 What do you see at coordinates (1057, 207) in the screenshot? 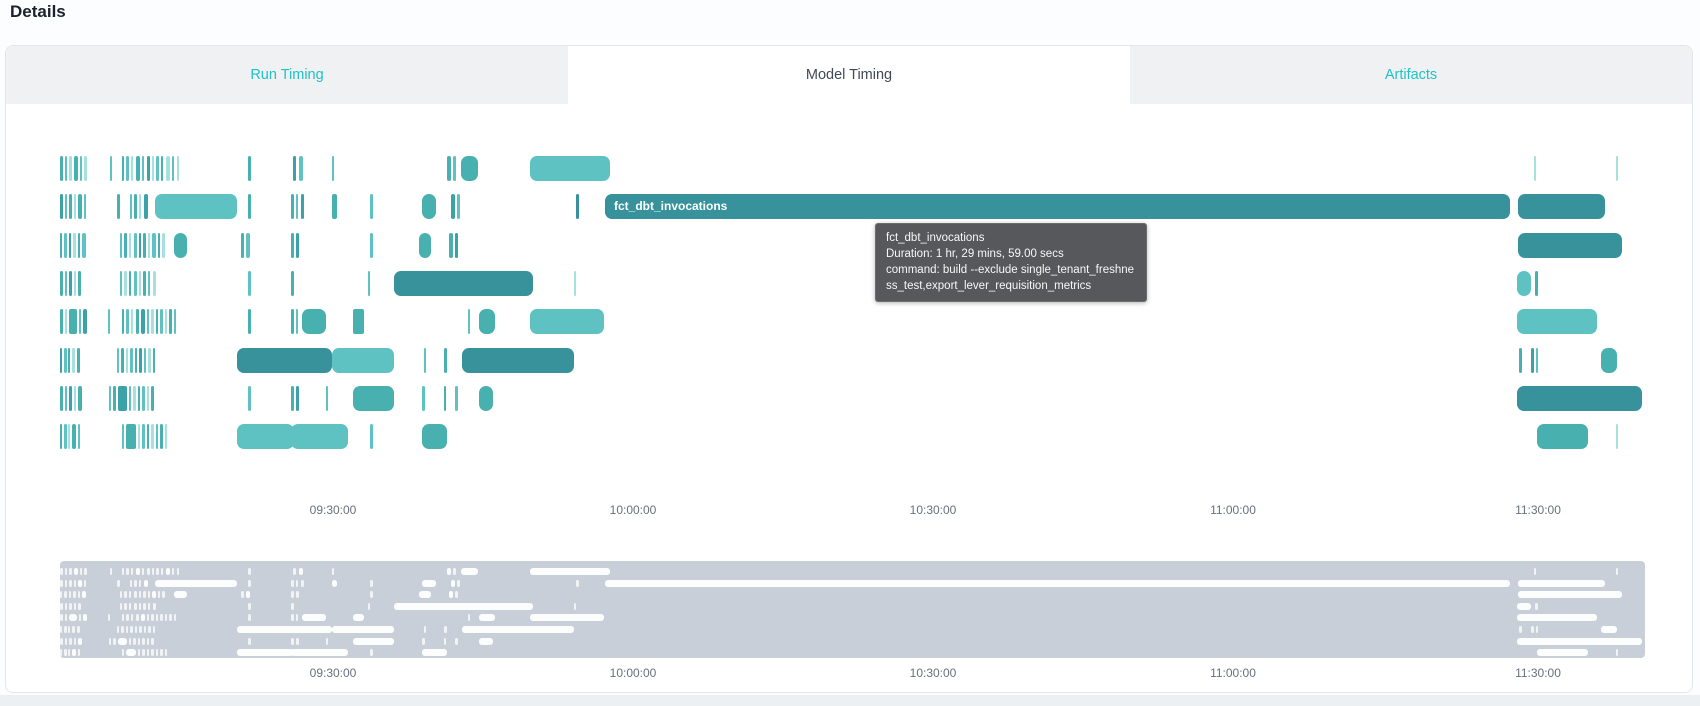
I see `gantt-bar-highlighted: fct_dbt_invocations` at bounding box center [1057, 207].